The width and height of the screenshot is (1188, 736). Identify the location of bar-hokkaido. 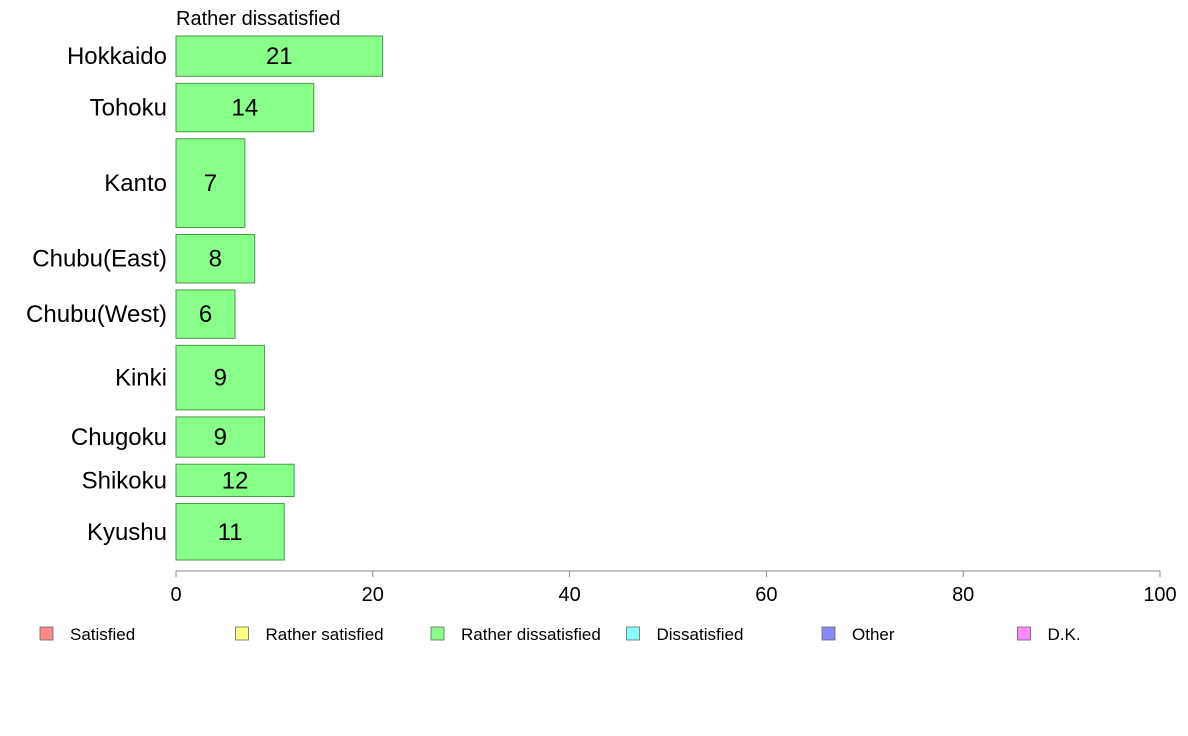
(279, 56).